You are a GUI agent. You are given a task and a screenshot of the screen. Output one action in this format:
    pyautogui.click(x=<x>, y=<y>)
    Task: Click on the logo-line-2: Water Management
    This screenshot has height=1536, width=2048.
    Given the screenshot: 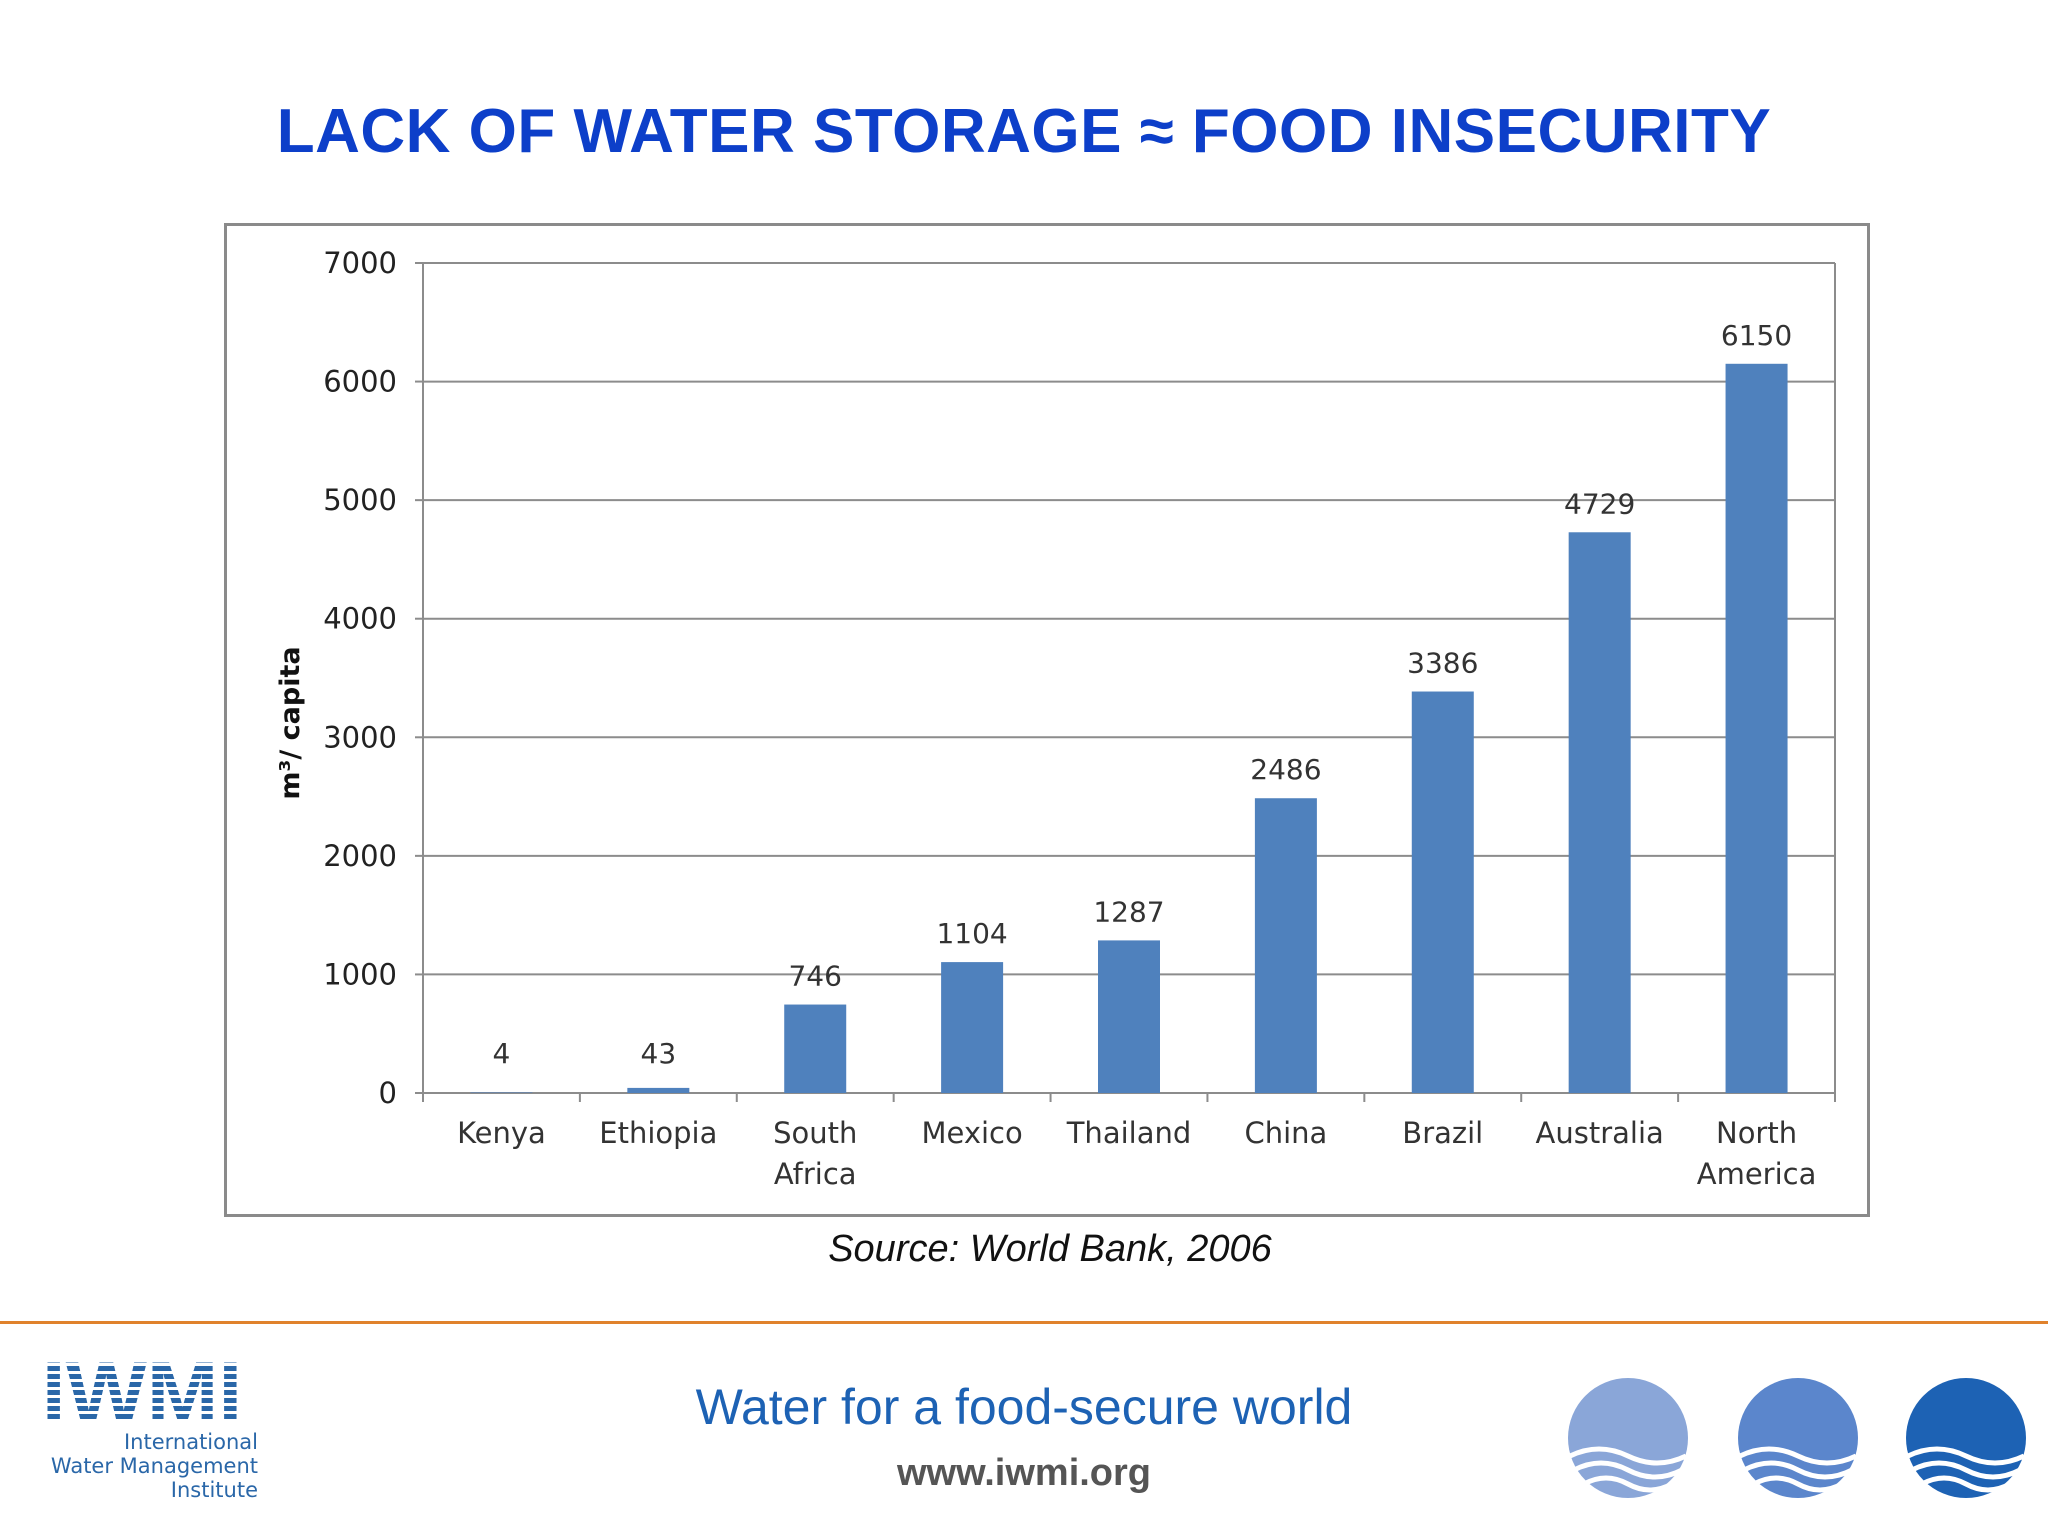 What is the action you would take?
    pyautogui.click(x=154, y=1466)
    